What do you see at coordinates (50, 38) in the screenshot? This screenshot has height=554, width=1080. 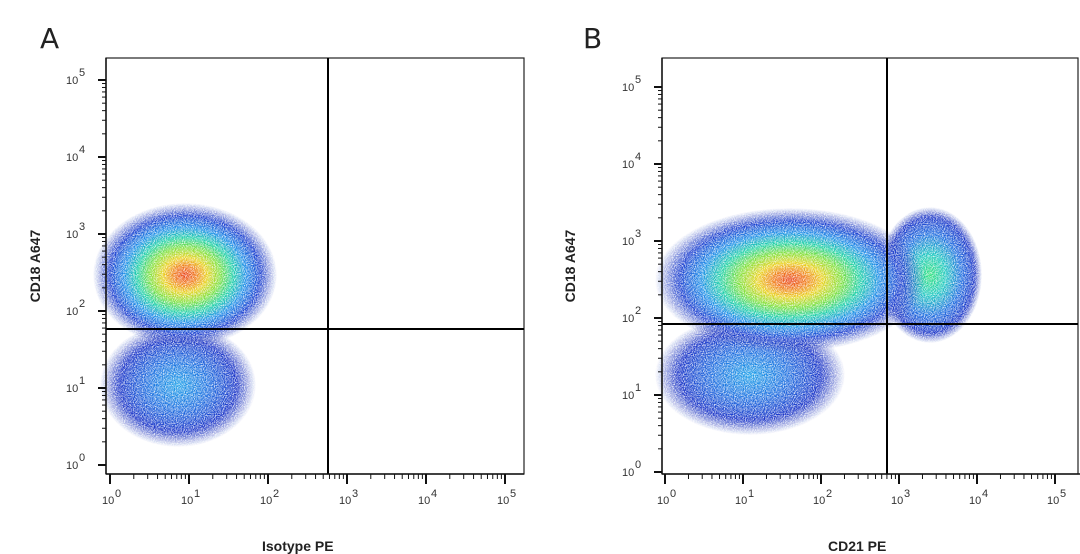 I see `panel-a-label: A` at bounding box center [50, 38].